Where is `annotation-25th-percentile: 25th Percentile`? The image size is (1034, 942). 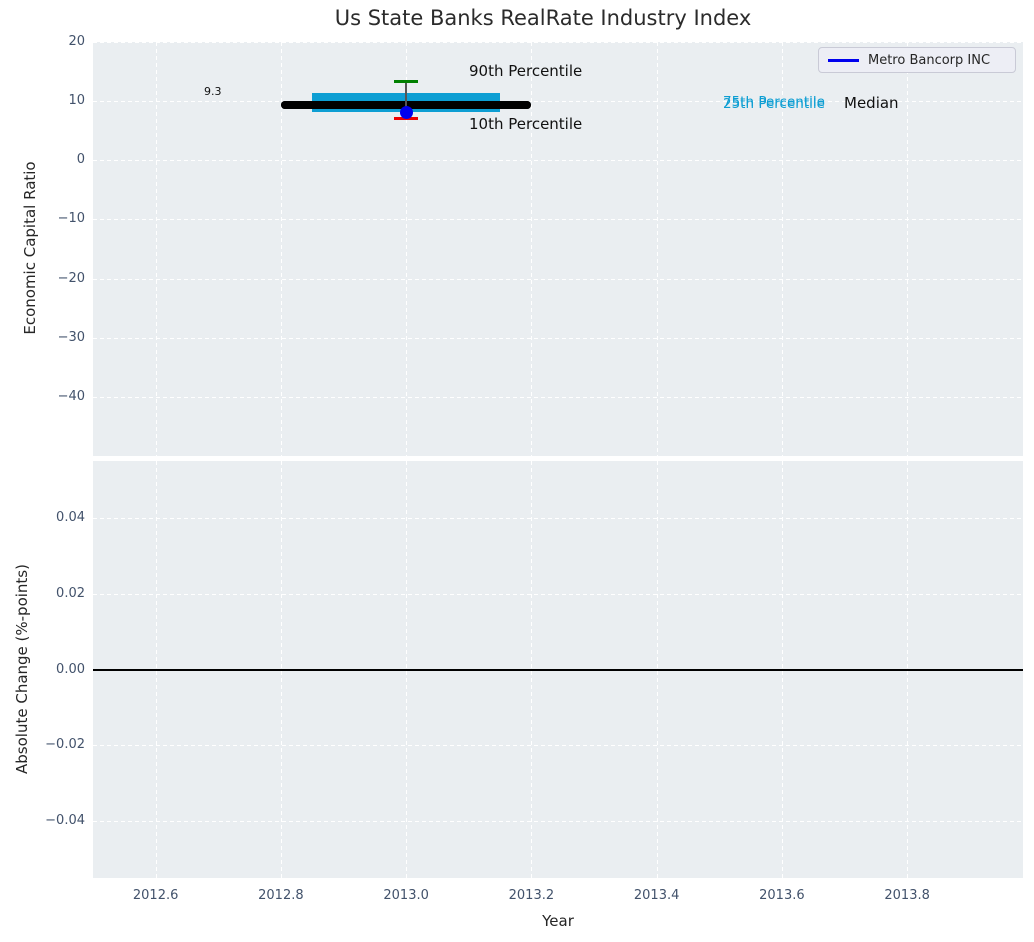
annotation-25th-percentile: 25th Percentile is located at coordinates (774, 104).